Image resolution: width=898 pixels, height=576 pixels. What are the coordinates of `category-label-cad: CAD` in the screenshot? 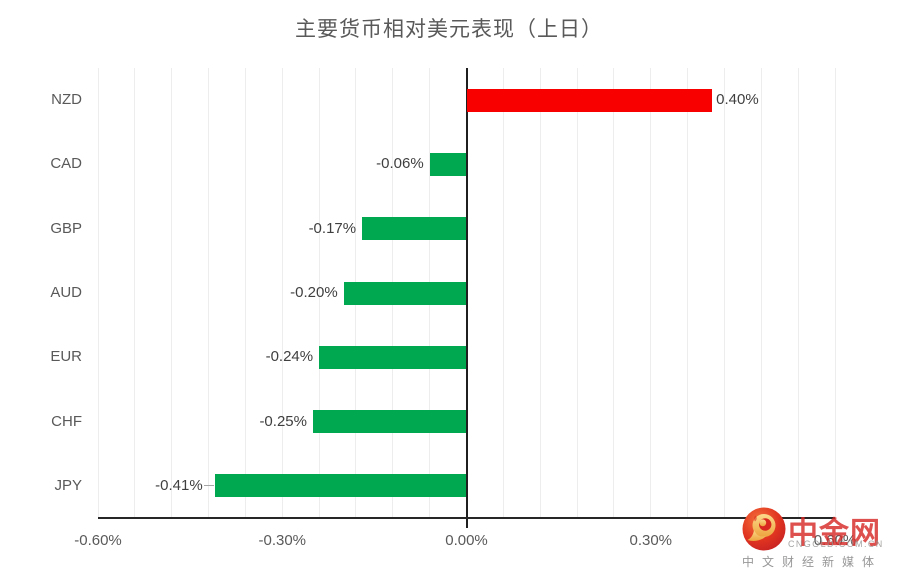 It's located at (66, 164).